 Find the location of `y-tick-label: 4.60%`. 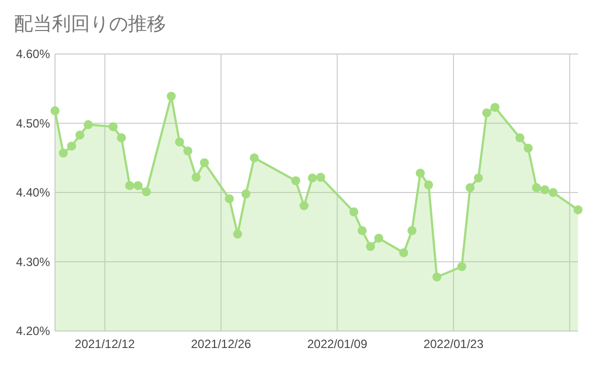

y-tick-label: 4.60% is located at coordinates (33, 54).